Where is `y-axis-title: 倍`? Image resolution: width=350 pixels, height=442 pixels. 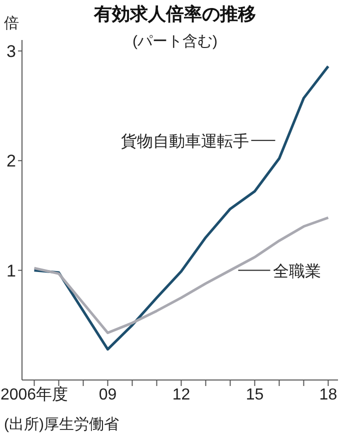 y-axis-title: 倍 is located at coordinates (11, 23).